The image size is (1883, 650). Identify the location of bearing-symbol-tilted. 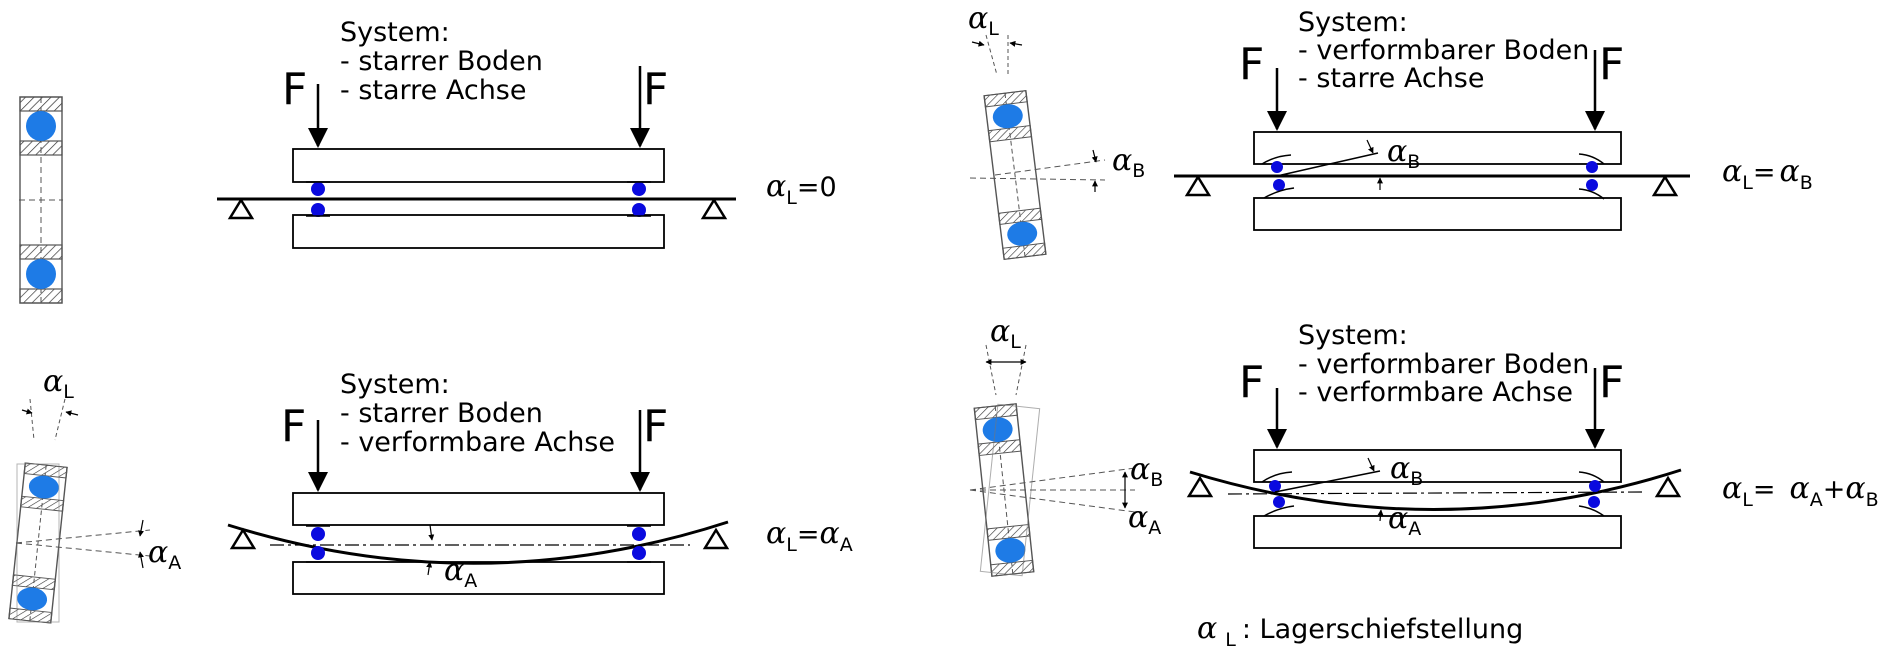
(1015, 175).